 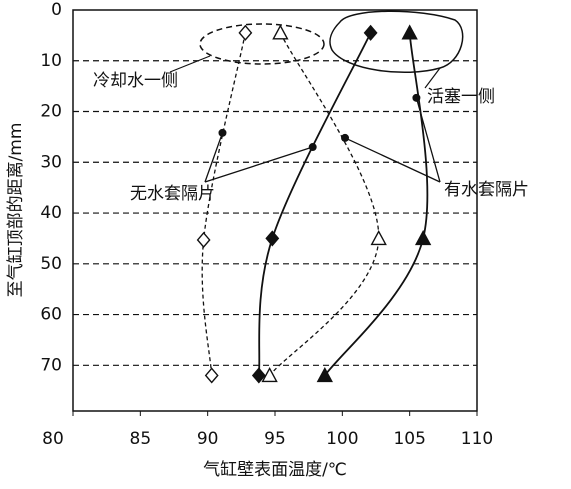 I want to click on x-tick-label: 110, so click(x=477, y=439).